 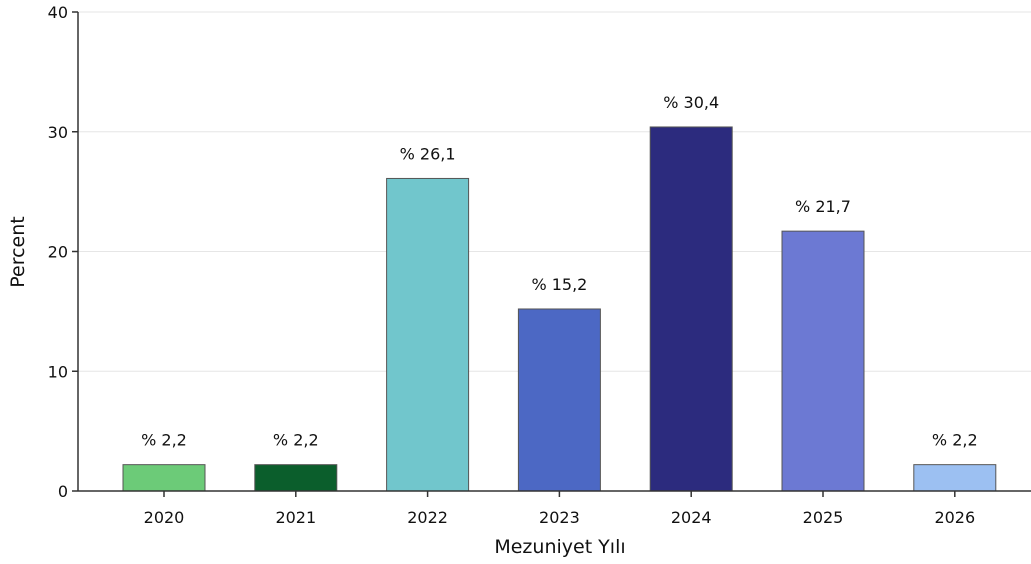 I want to click on y-tick-label: 30, so click(x=58, y=132).